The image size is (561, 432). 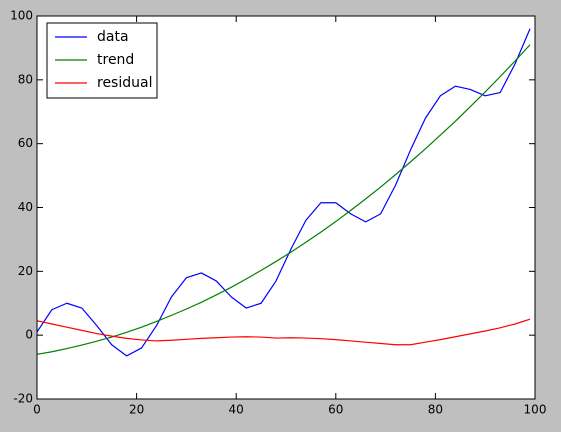 What do you see at coordinates (25, 143) in the screenshot?
I see `y-tick-label: 60` at bounding box center [25, 143].